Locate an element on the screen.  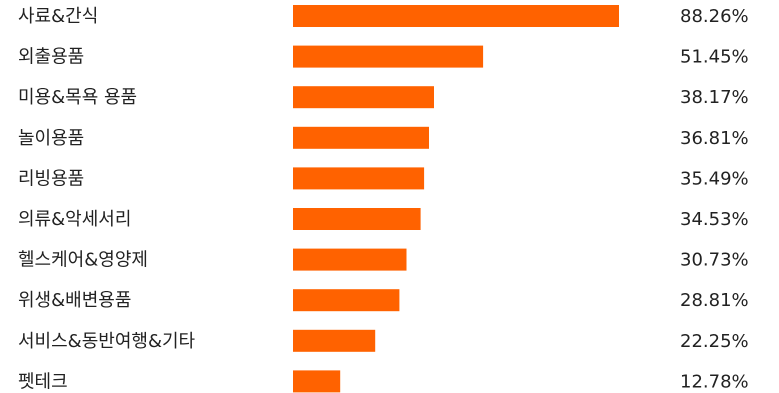
category-label: 펫테크 is located at coordinates (43, 381).